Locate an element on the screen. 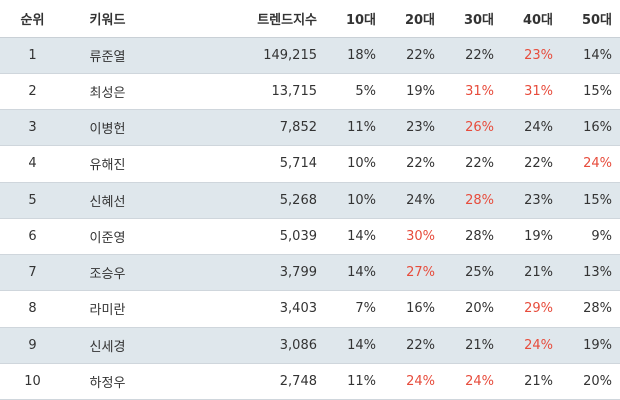 The height and width of the screenshot is (400, 620). rank-cell: 10 is located at coordinates (32, 381).